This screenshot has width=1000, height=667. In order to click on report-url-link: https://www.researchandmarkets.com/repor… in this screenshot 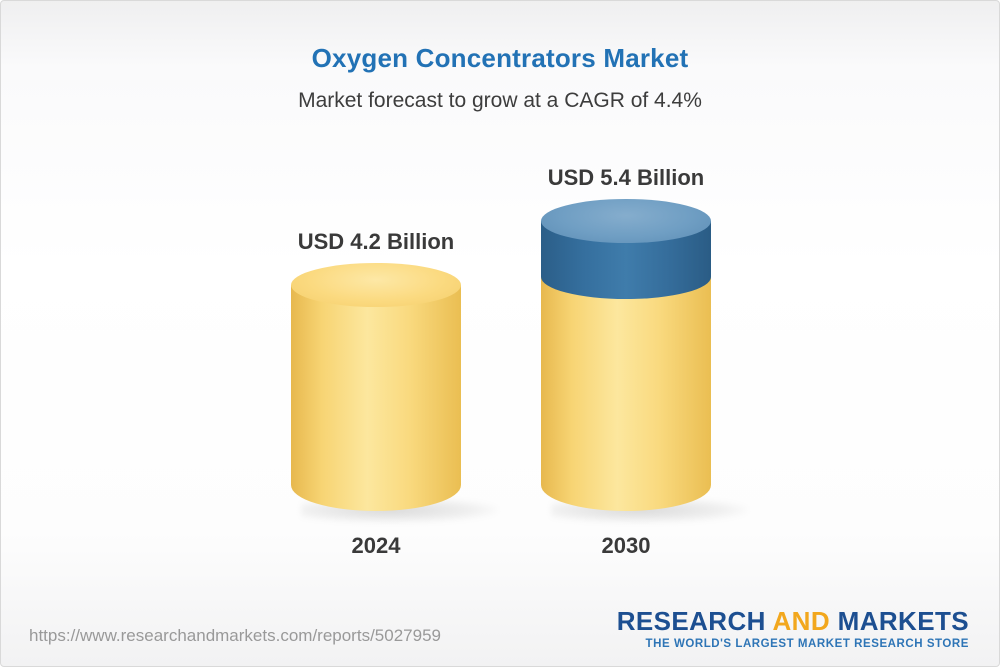, I will do `click(235, 635)`.